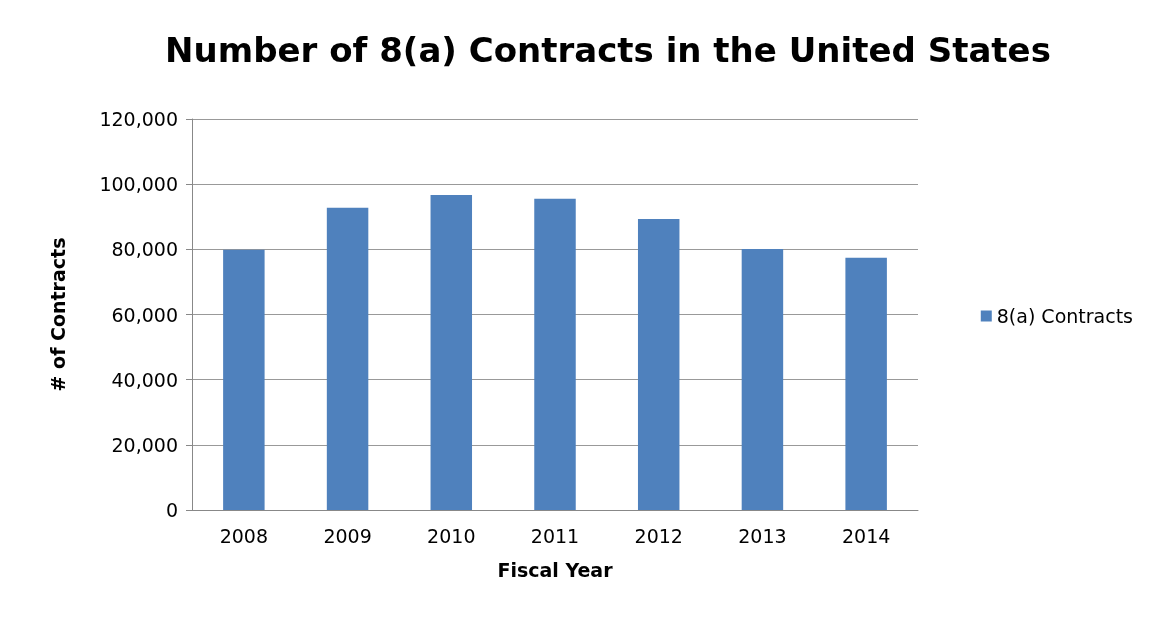 The image size is (1158, 632). Describe the element at coordinates (138, 184) in the screenshot. I see `y-tick-label: 100,000` at that location.